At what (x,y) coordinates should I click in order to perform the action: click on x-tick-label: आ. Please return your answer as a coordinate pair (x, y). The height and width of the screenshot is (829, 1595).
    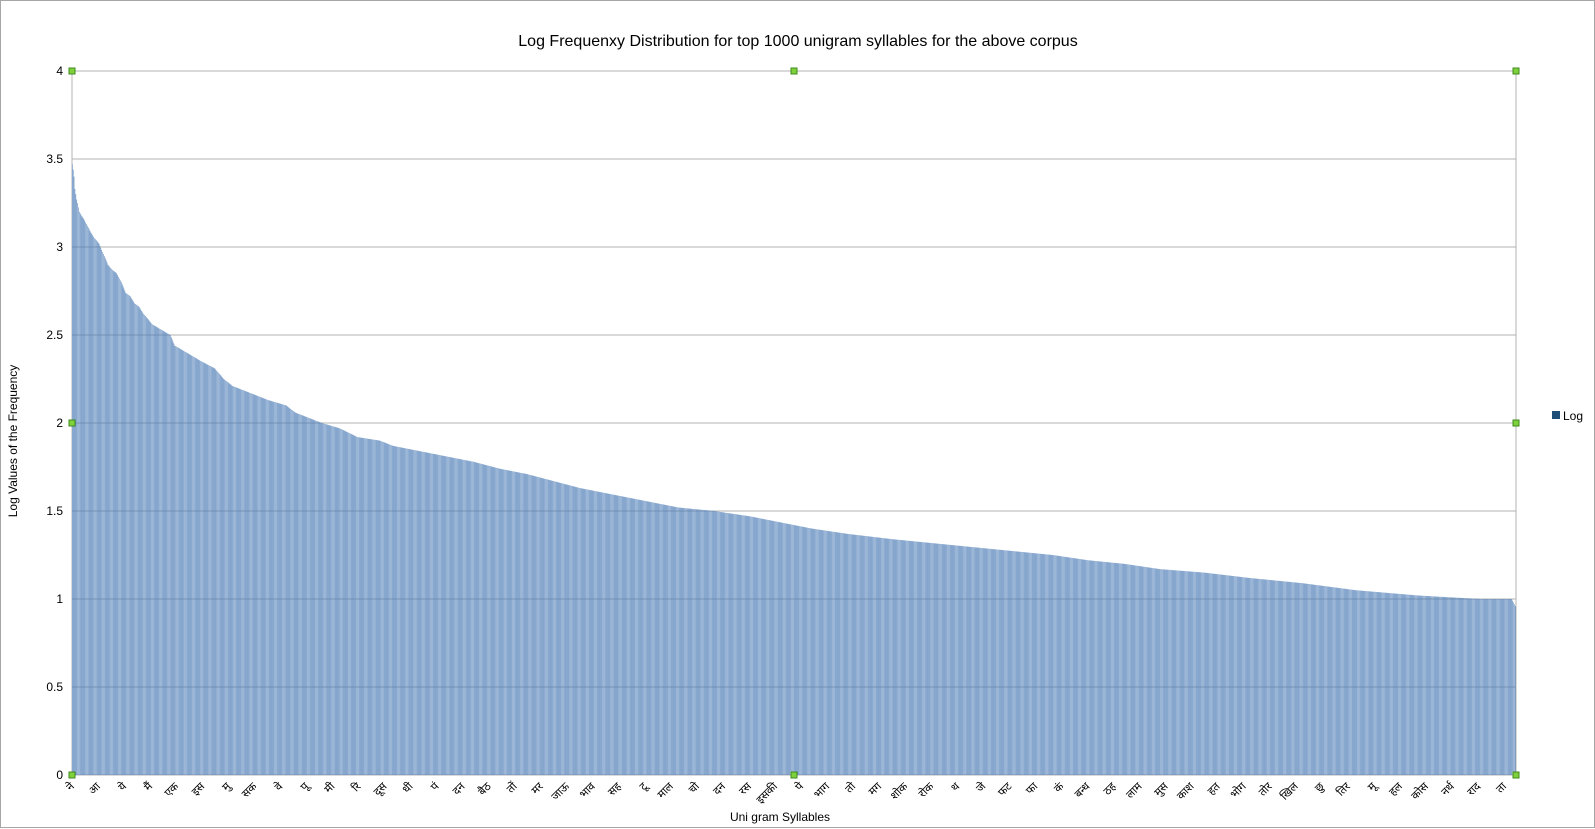
    Looking at the image, I should click on (95, 788).